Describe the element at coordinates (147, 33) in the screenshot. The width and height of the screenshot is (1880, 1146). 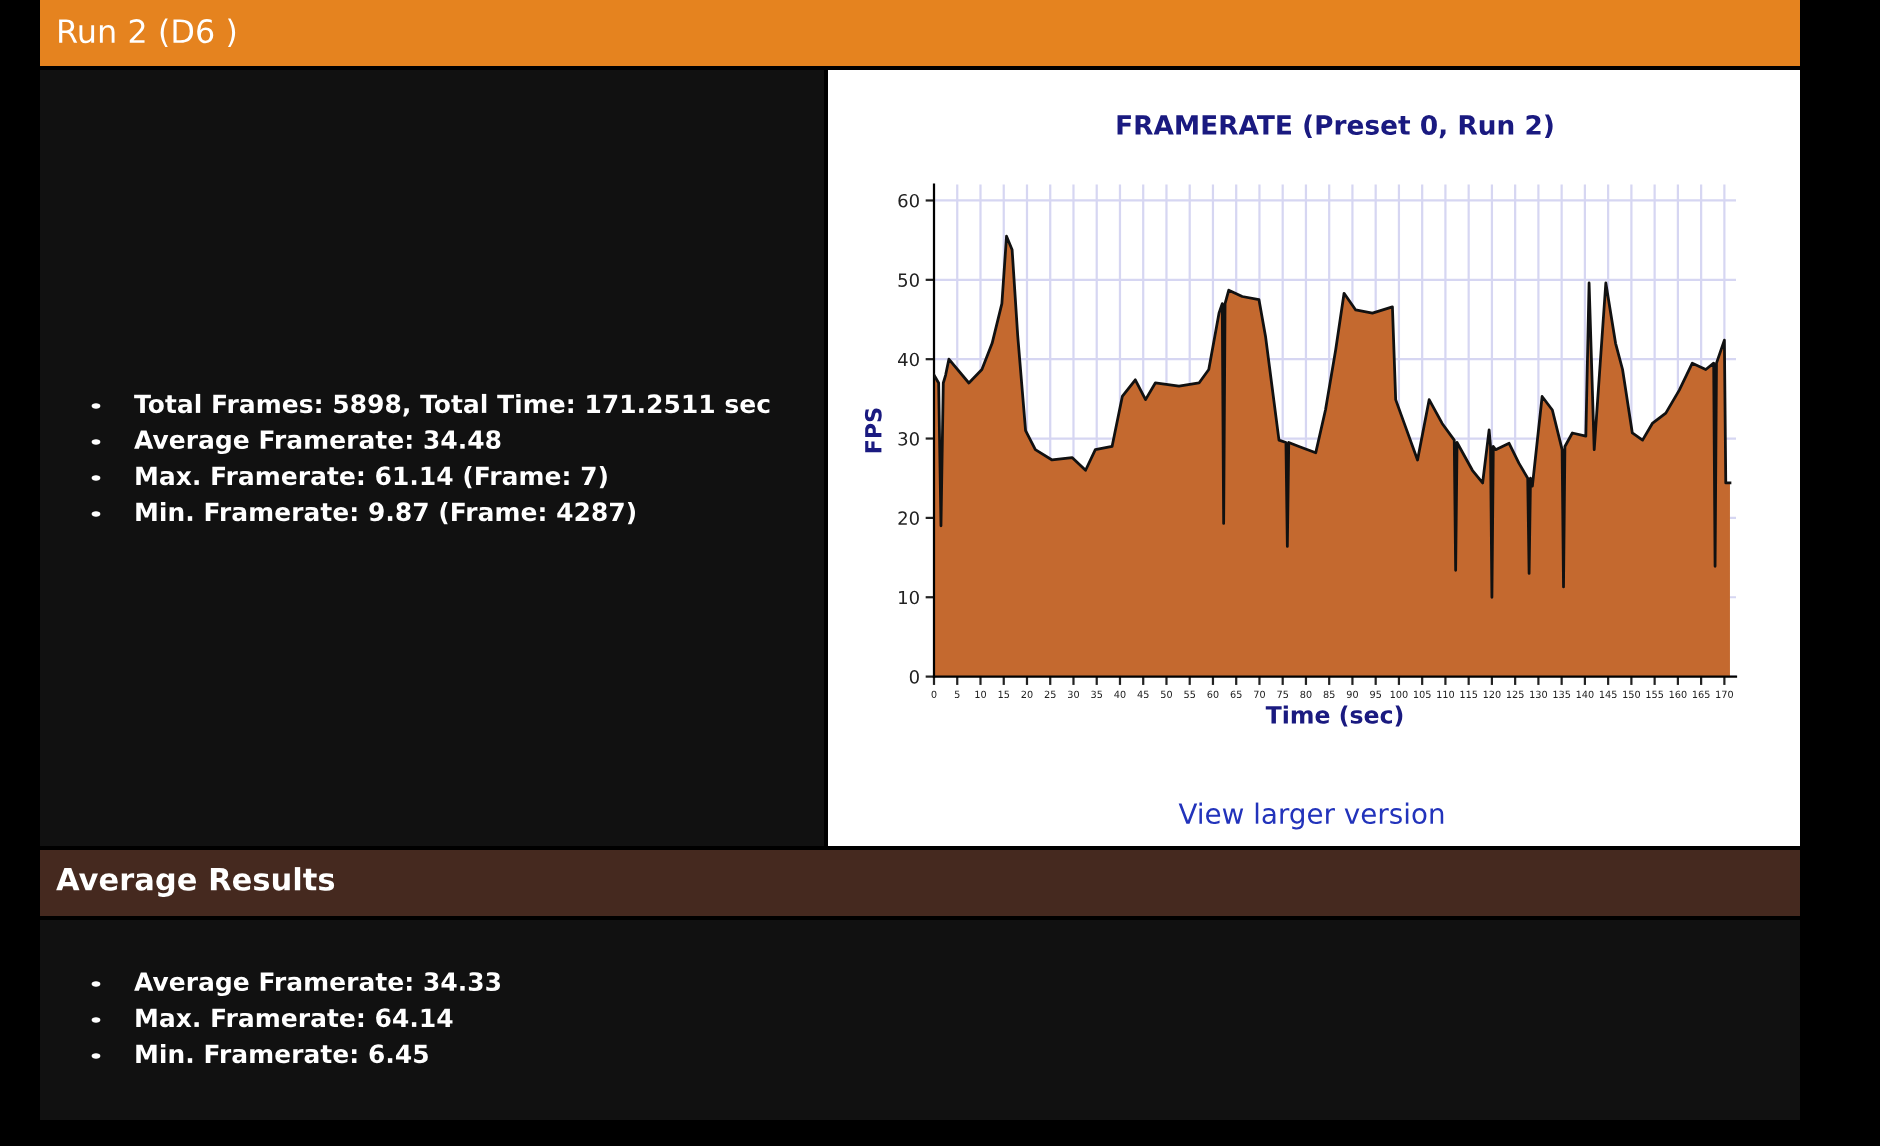
I see `text: Run 2 (D6 )` at that location.